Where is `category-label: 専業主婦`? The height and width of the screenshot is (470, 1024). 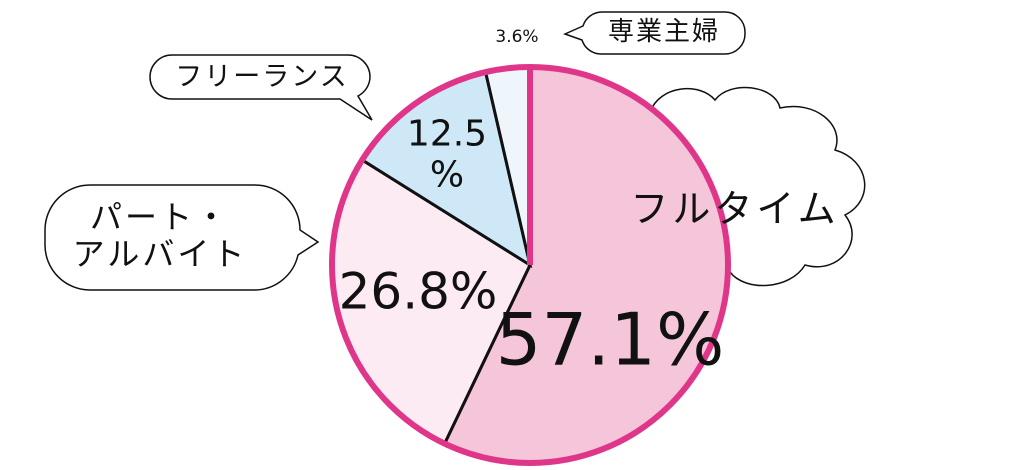 category-label: 専業主婦 is located at coordinates (664, 32).